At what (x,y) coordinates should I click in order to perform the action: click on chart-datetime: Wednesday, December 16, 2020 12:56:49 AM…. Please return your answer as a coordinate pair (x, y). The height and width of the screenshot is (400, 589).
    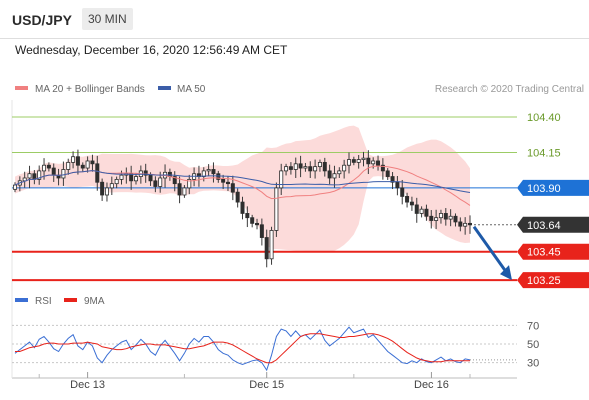
    Looking at the image, I should click on (151, 50).